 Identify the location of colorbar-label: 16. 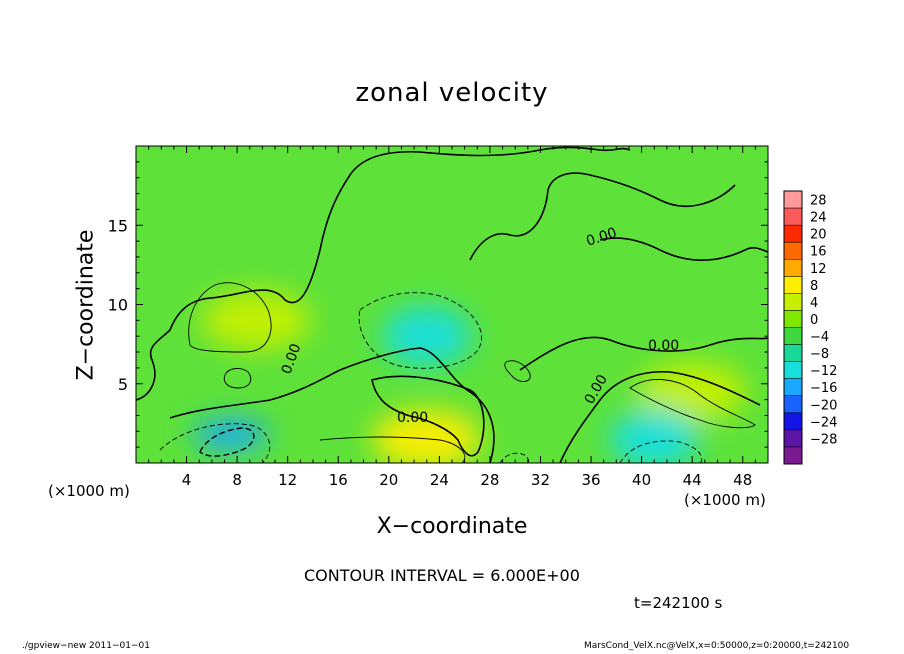
(818, 252).